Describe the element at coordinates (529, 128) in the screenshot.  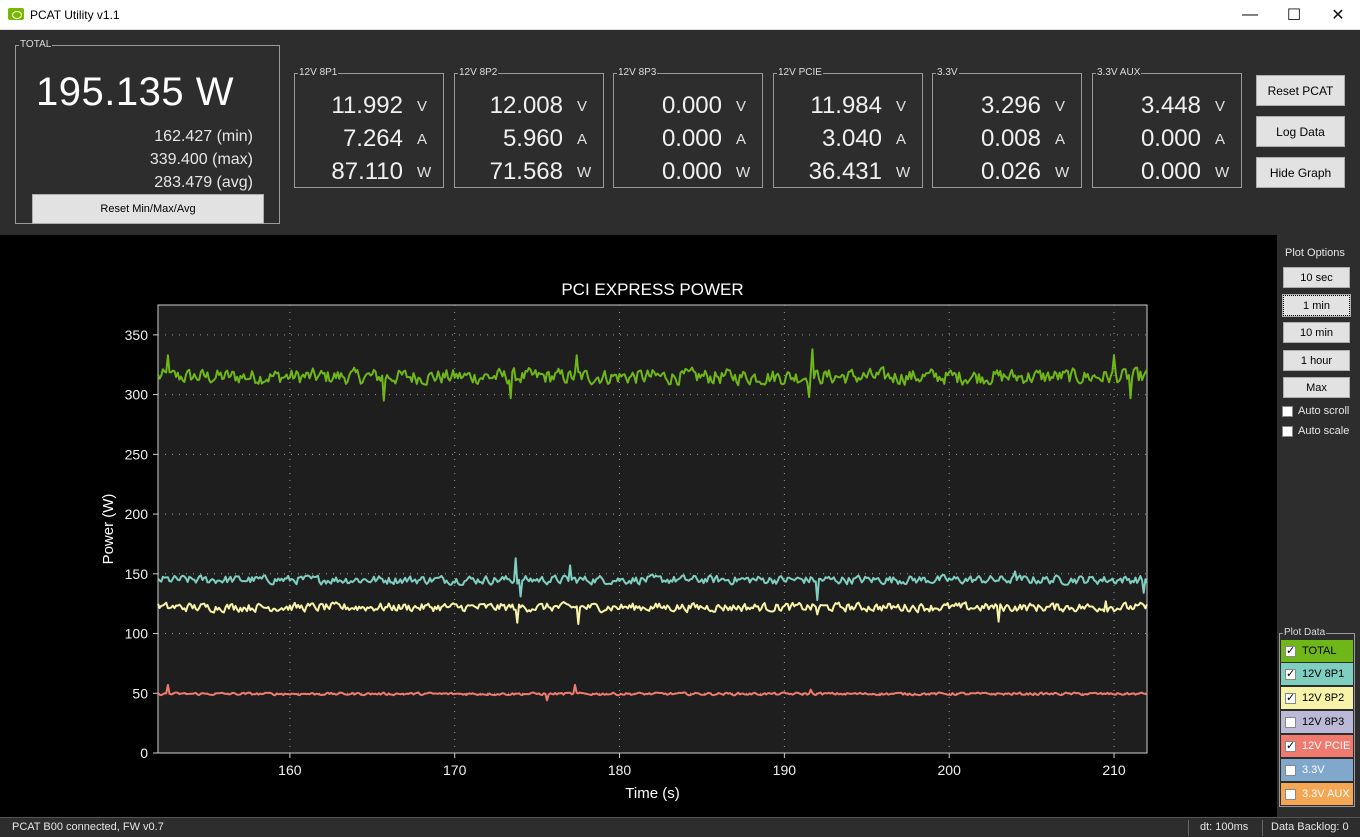
I see `rail-12v-8p2: 12V 8P2 12.008 V 5.960 A 71.568 W` at that location.